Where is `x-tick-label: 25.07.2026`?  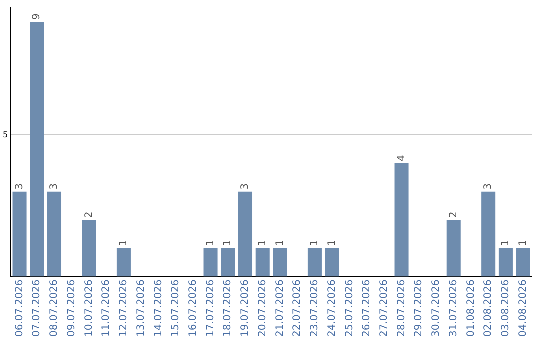
x-tick-label: 25.07.2026 is located at coordinates (350, 309).